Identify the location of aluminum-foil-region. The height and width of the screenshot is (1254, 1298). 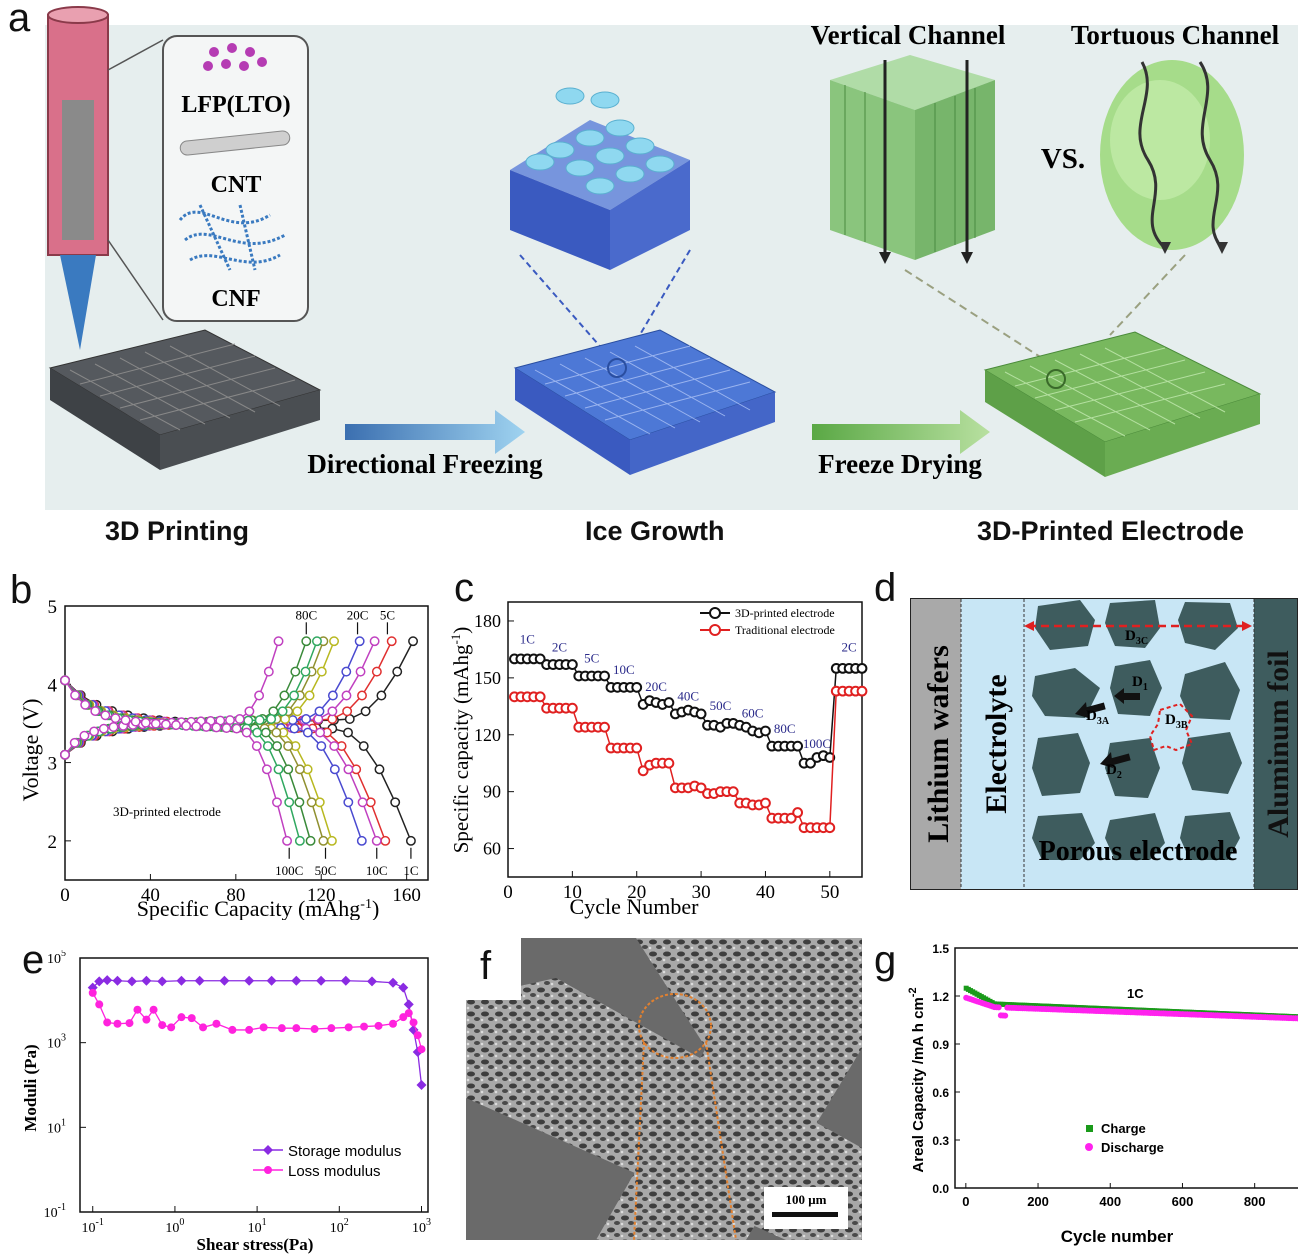
(1275, 744).